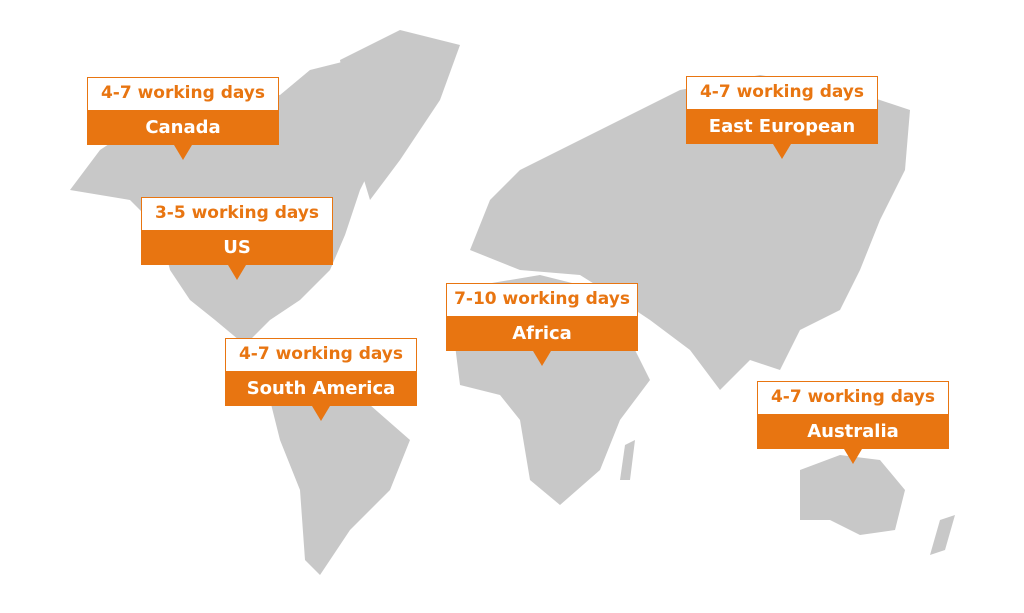 The image size is (1024, 613). I want to click on callout-south-america: 4-7 working days South America, so click(321, 379).